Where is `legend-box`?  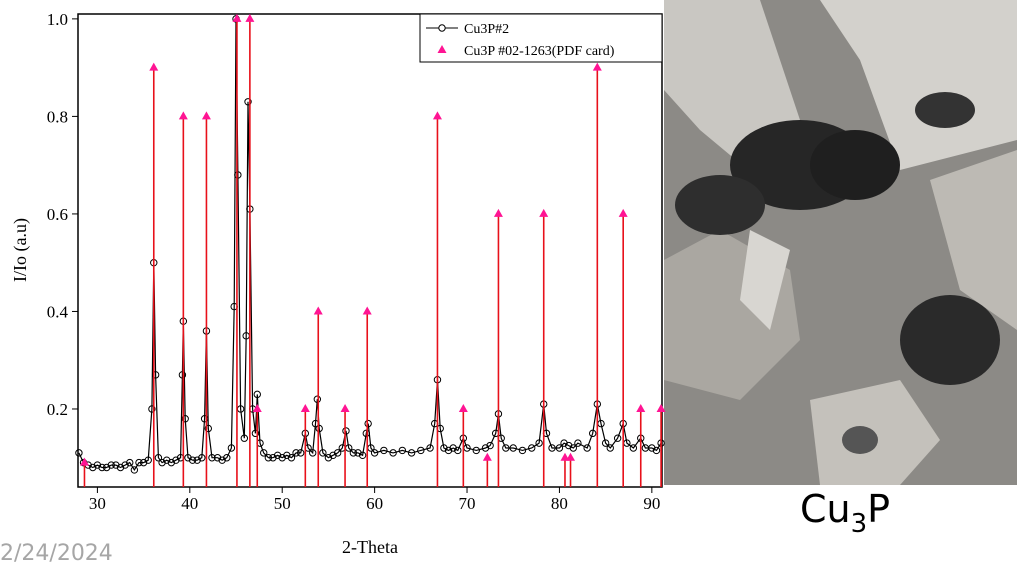
legend-box is located at coordinates (541, 38).